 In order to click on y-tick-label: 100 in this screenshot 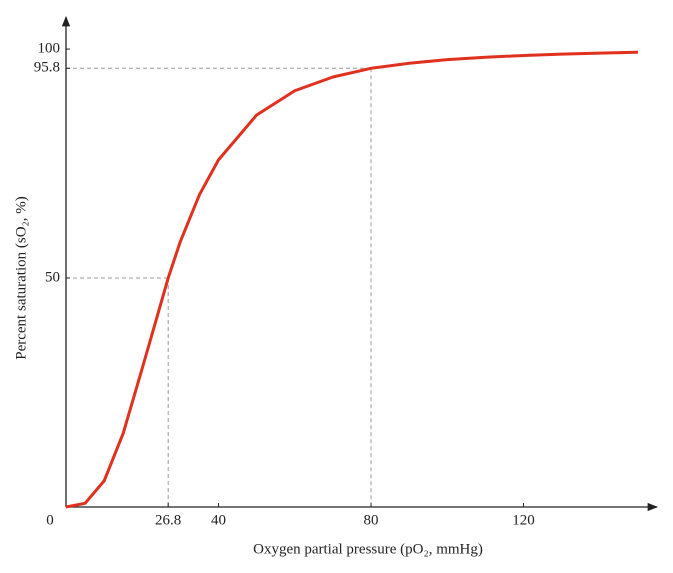, I will do `click(49, 48)`.